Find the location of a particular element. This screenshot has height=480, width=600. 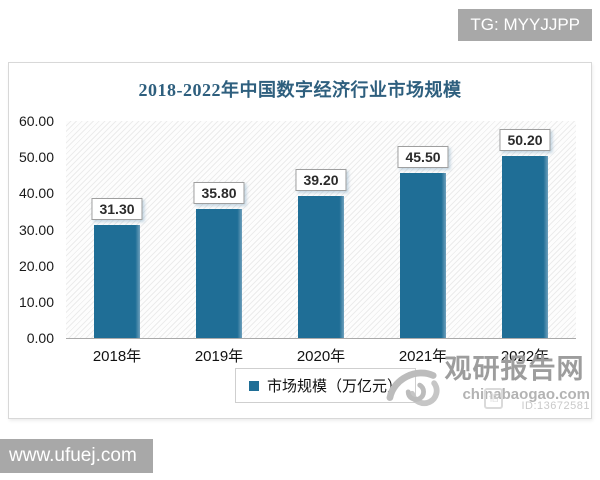

bar-2020年 is located at coordinates (321, 267).